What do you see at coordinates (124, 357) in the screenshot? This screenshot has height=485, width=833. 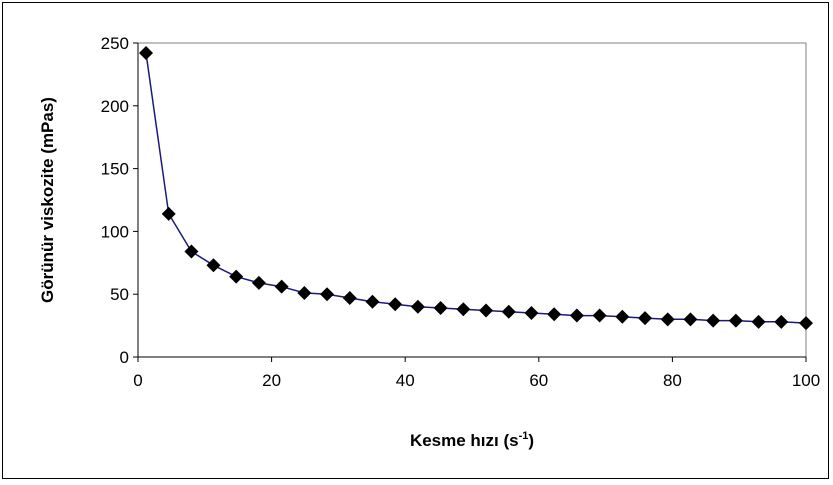 I see `y-tick-label: 0` at bounding box center [124, 357].